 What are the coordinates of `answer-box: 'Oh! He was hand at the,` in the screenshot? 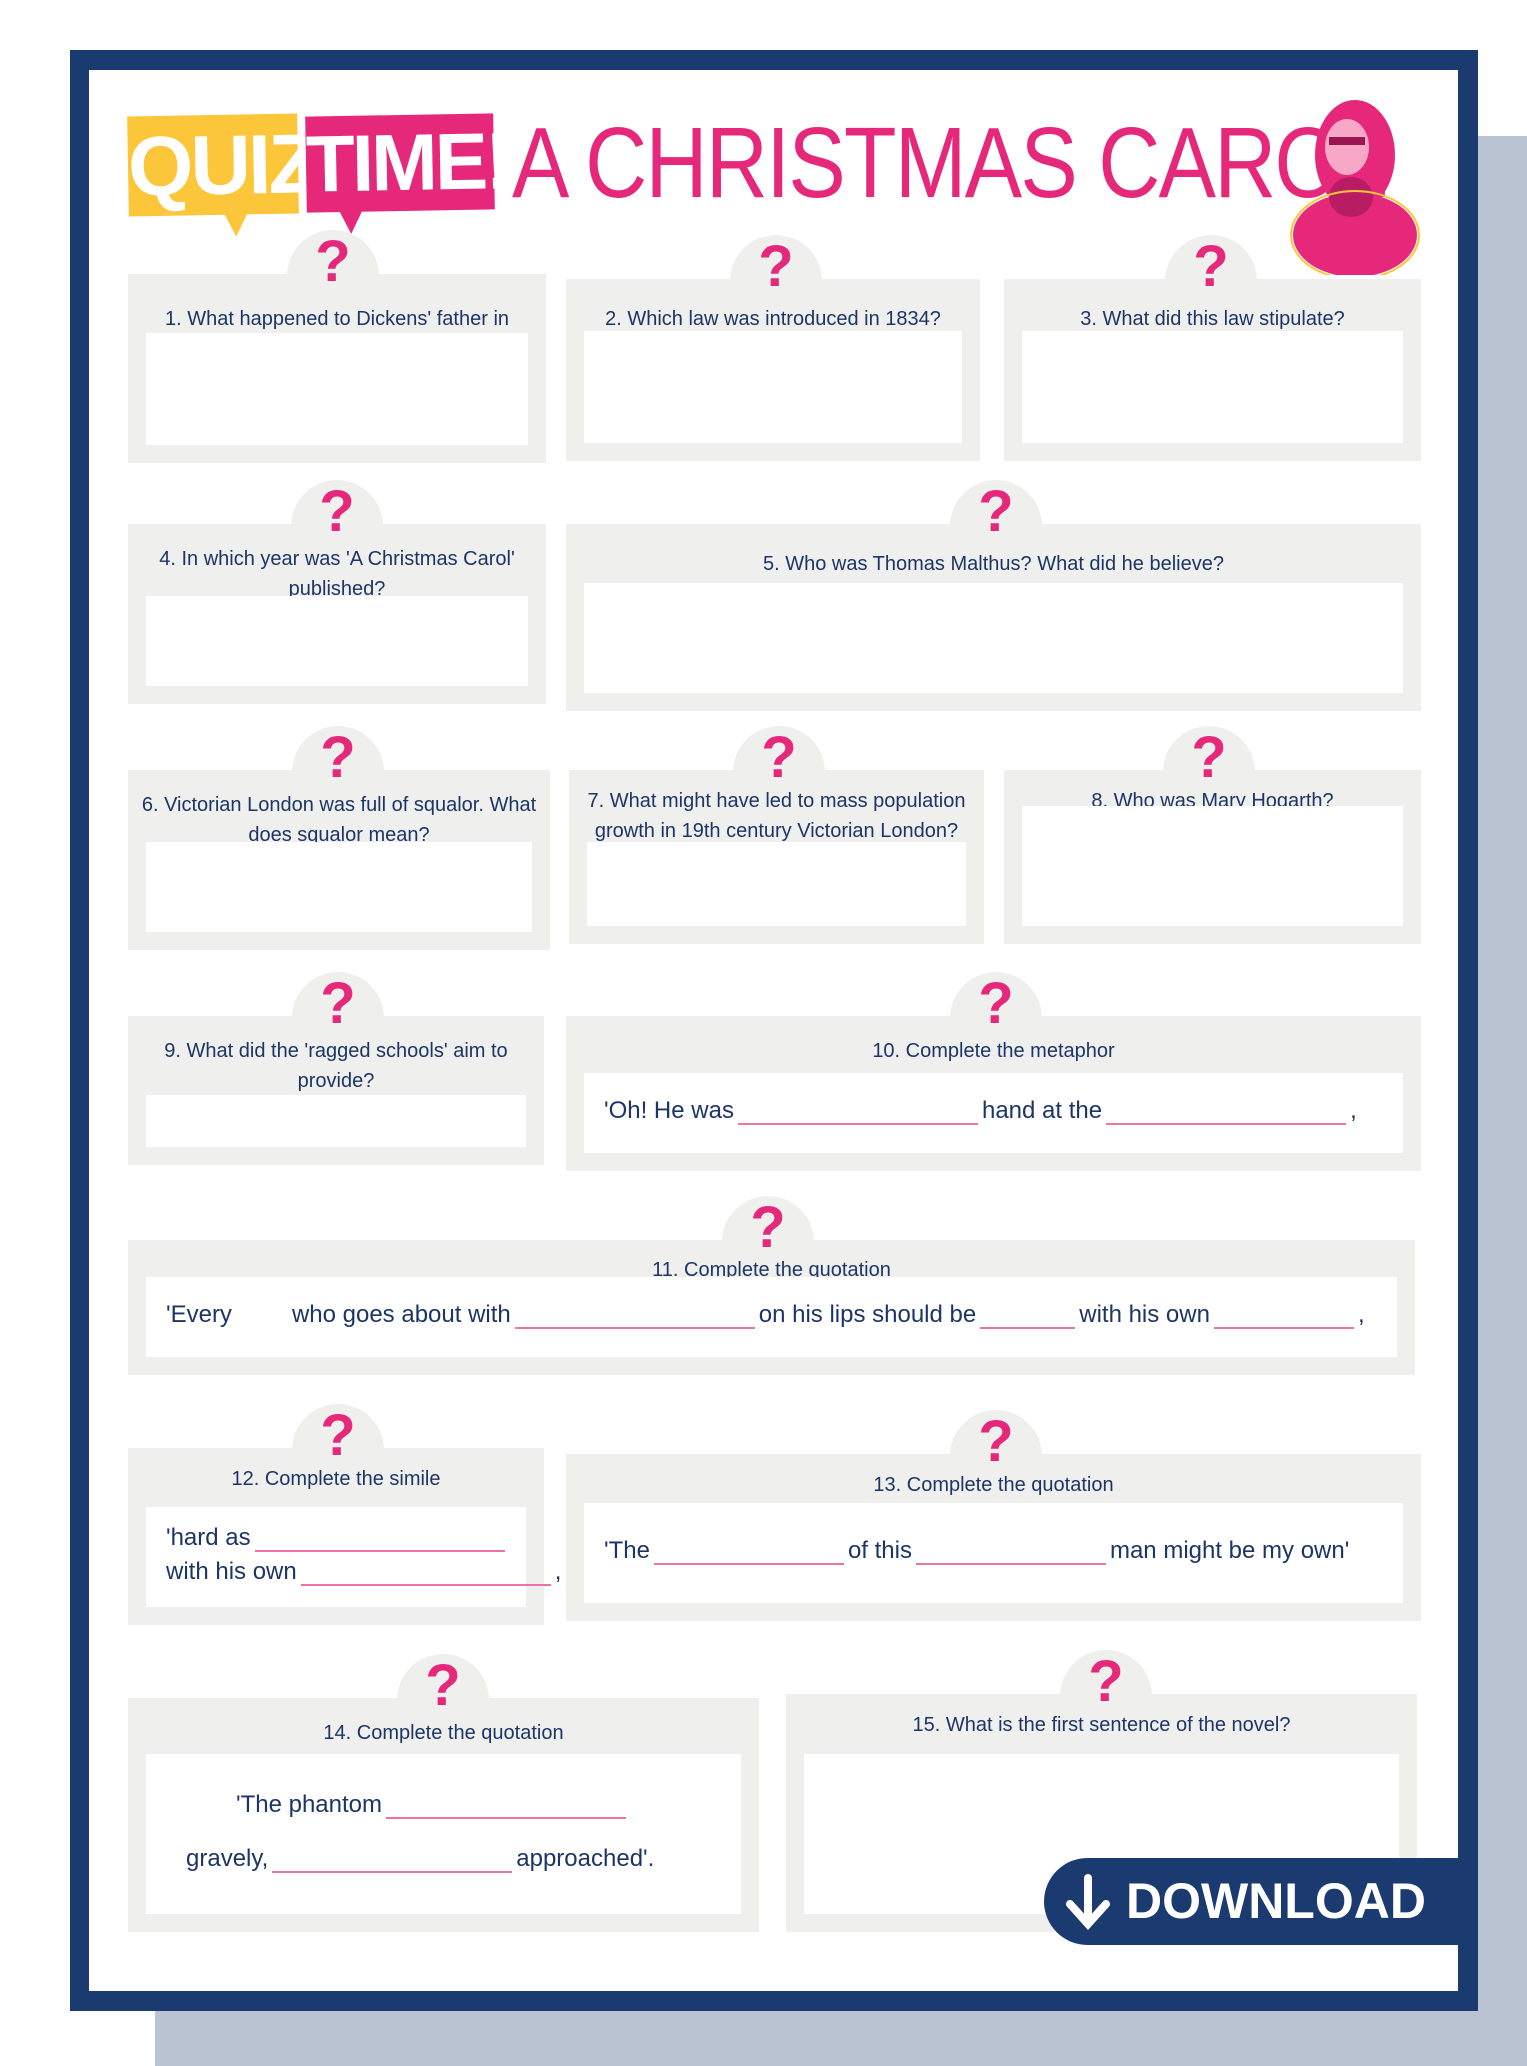 It's located at (993, 1113).